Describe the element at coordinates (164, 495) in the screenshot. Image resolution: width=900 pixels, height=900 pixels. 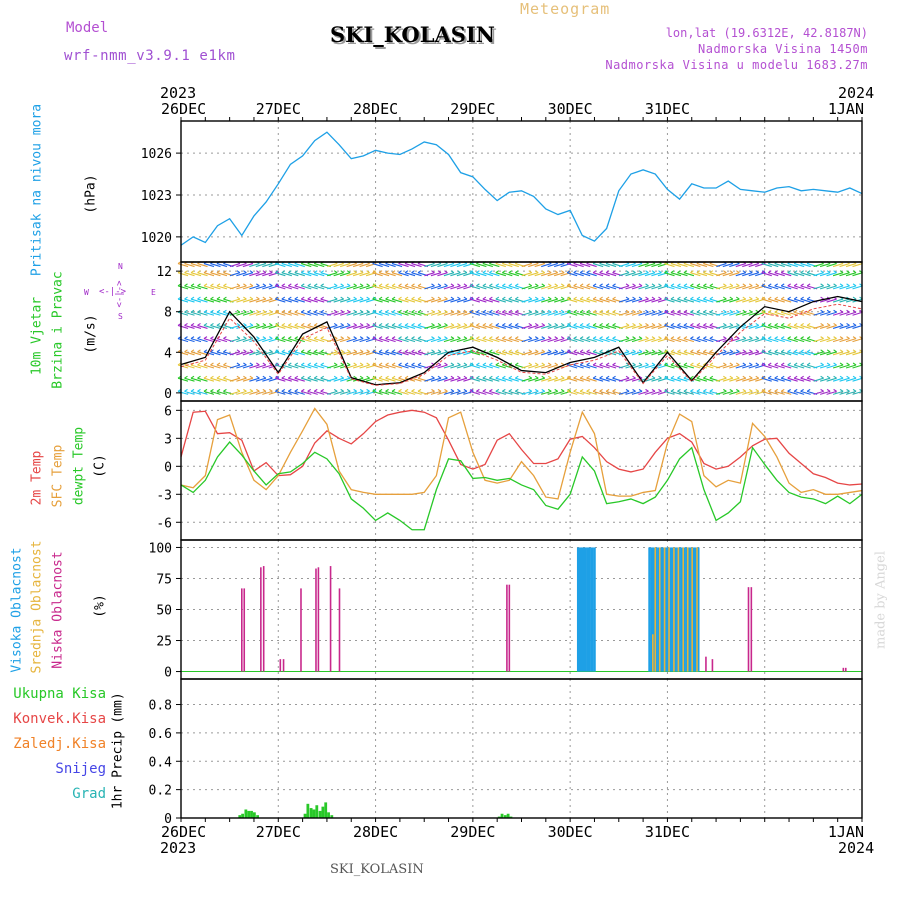
I see `temp-tick-label: -3` at that location.